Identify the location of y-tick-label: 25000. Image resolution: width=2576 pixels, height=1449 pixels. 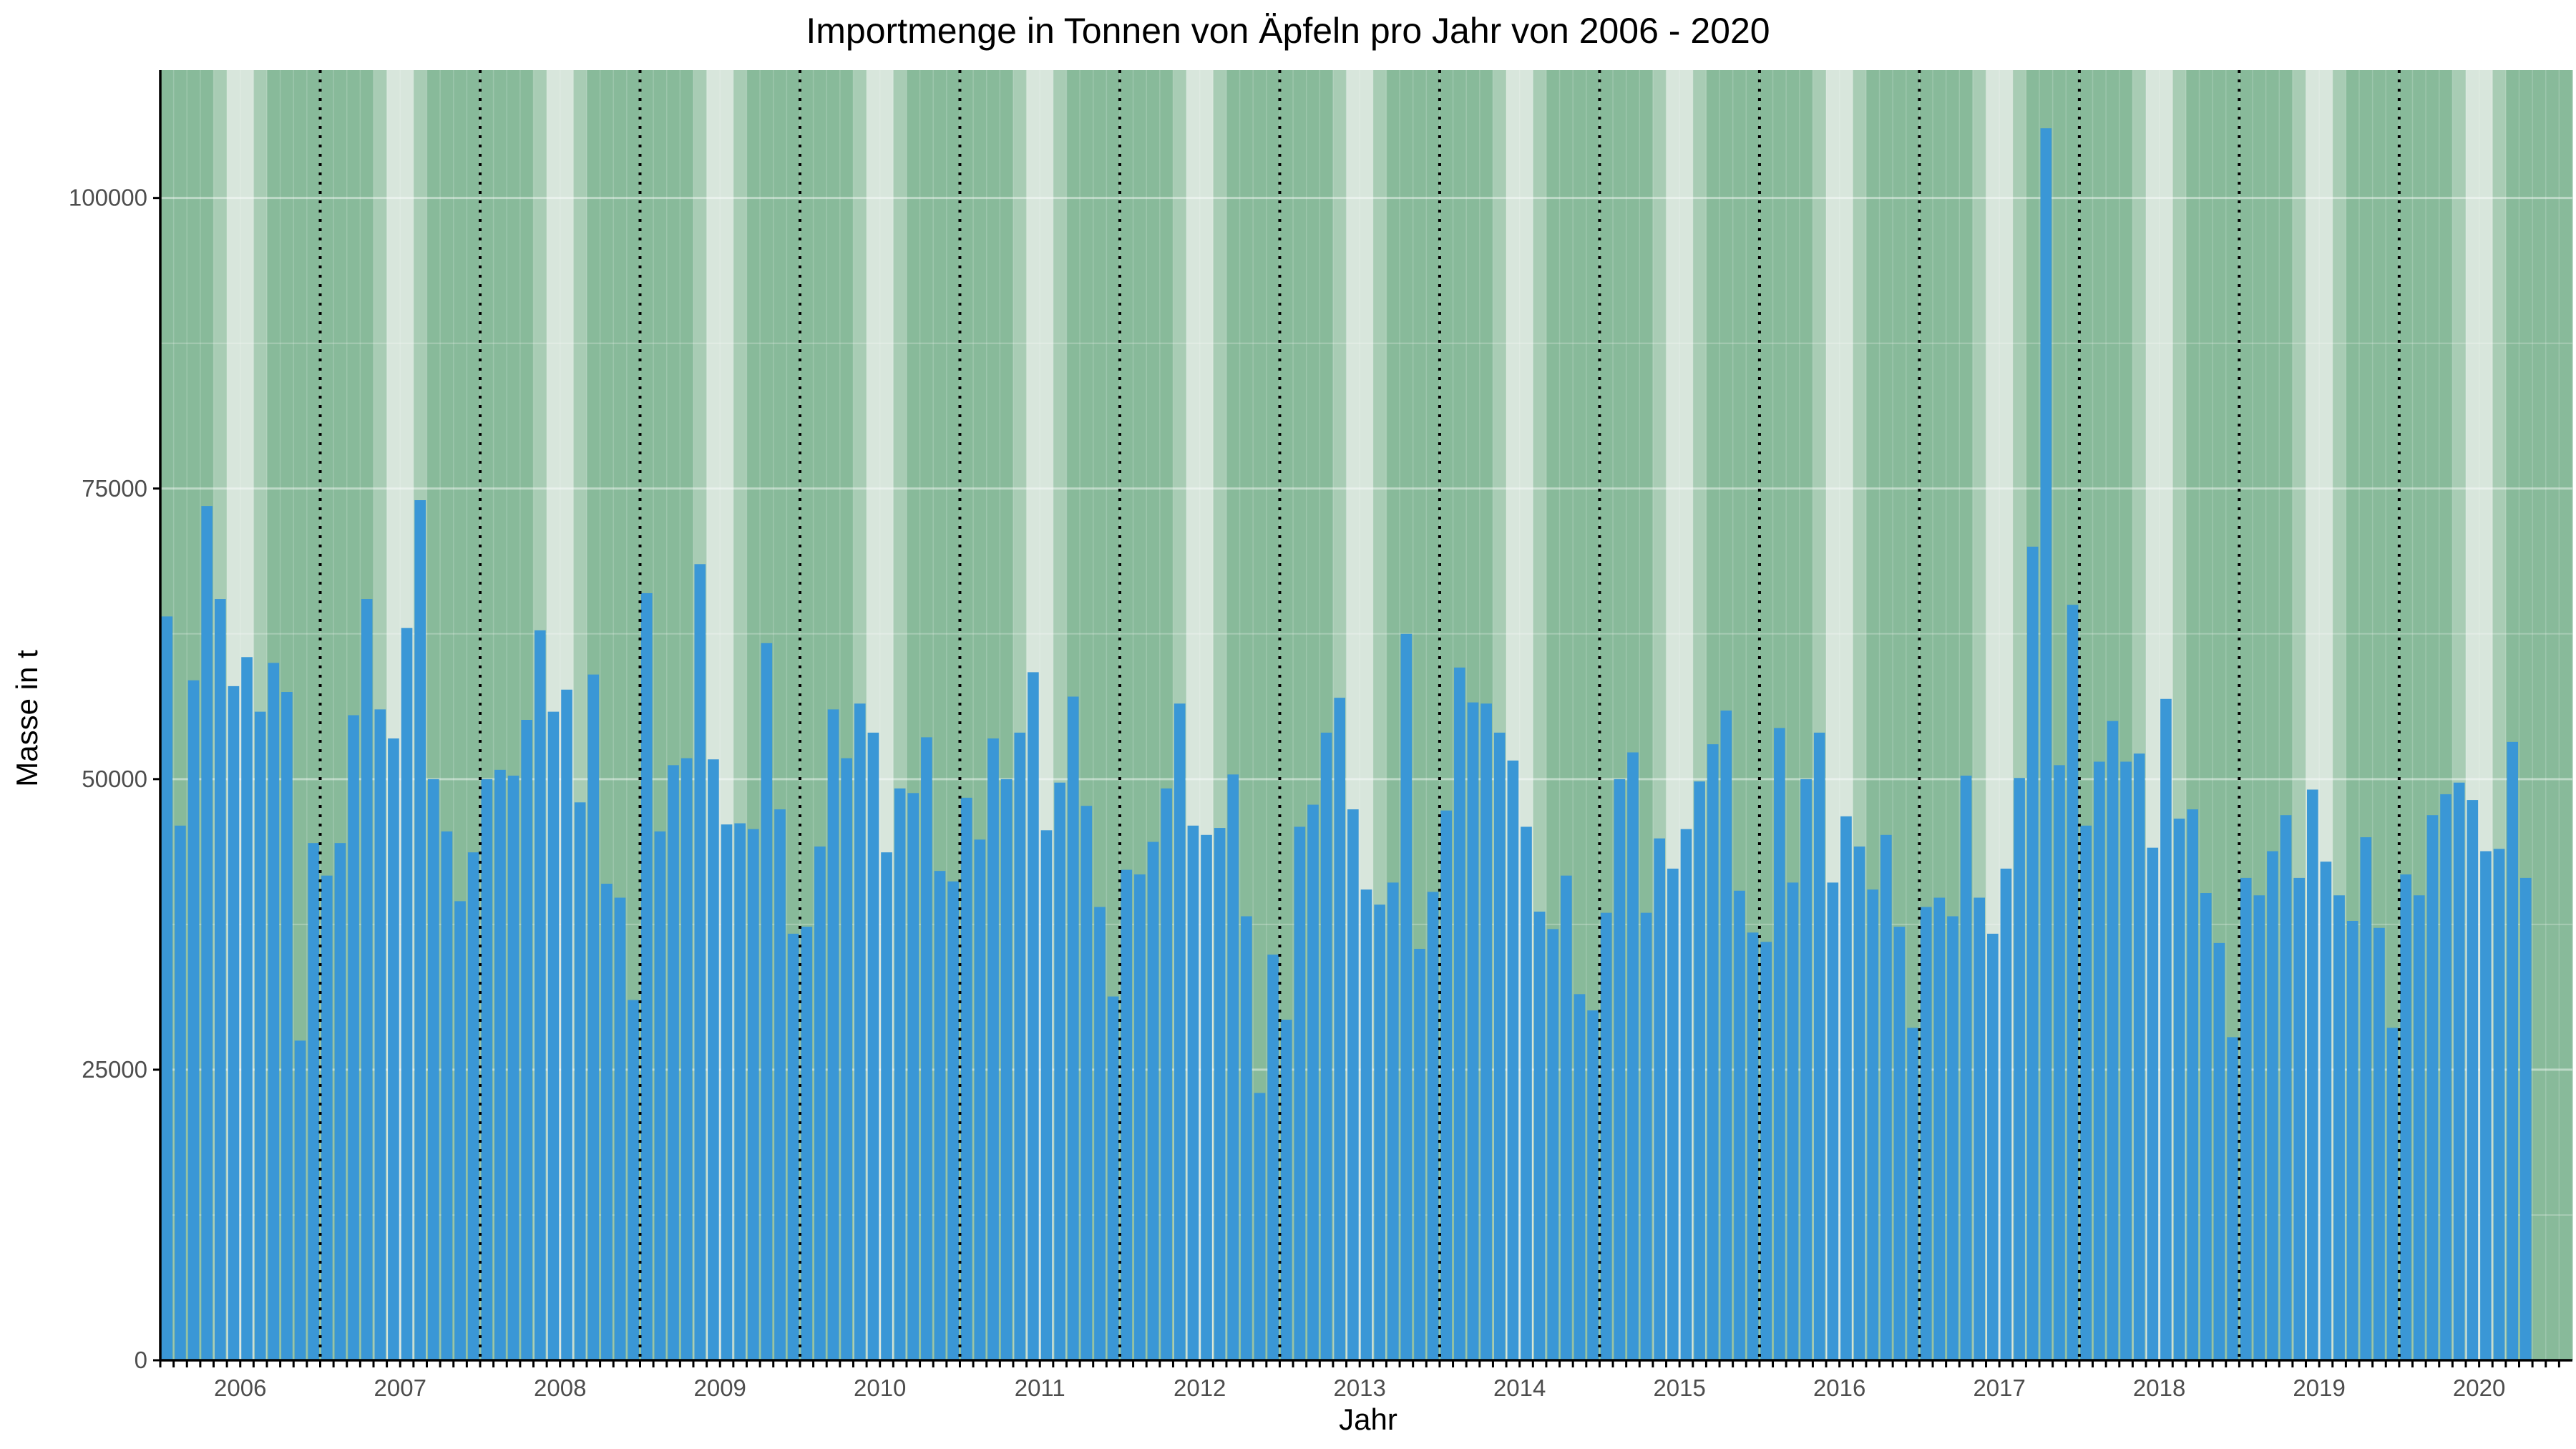
(114, 1069).